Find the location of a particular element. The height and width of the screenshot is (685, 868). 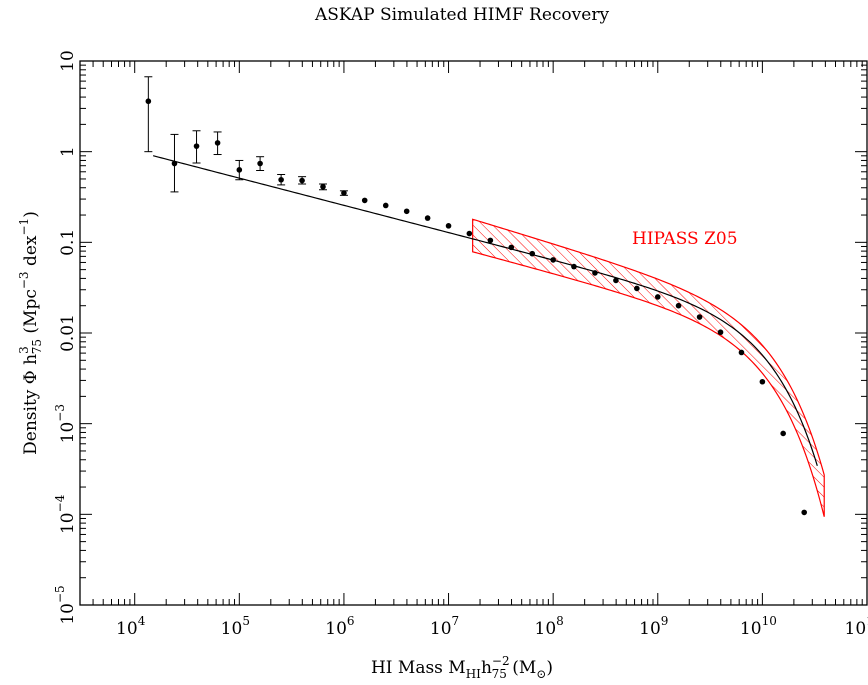

y-axis-label-prefix: Density Φ h is located at coordinates (31, 404).